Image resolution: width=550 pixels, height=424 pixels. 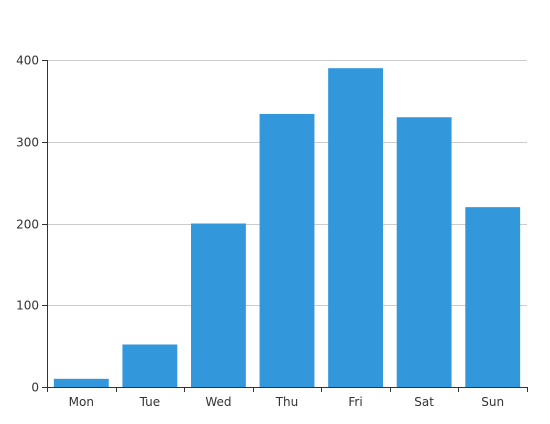 What do you see at coordinates (27, 143) in the screenshot?
I see `y-tick-label: 300` at bounding box center [27, 143].